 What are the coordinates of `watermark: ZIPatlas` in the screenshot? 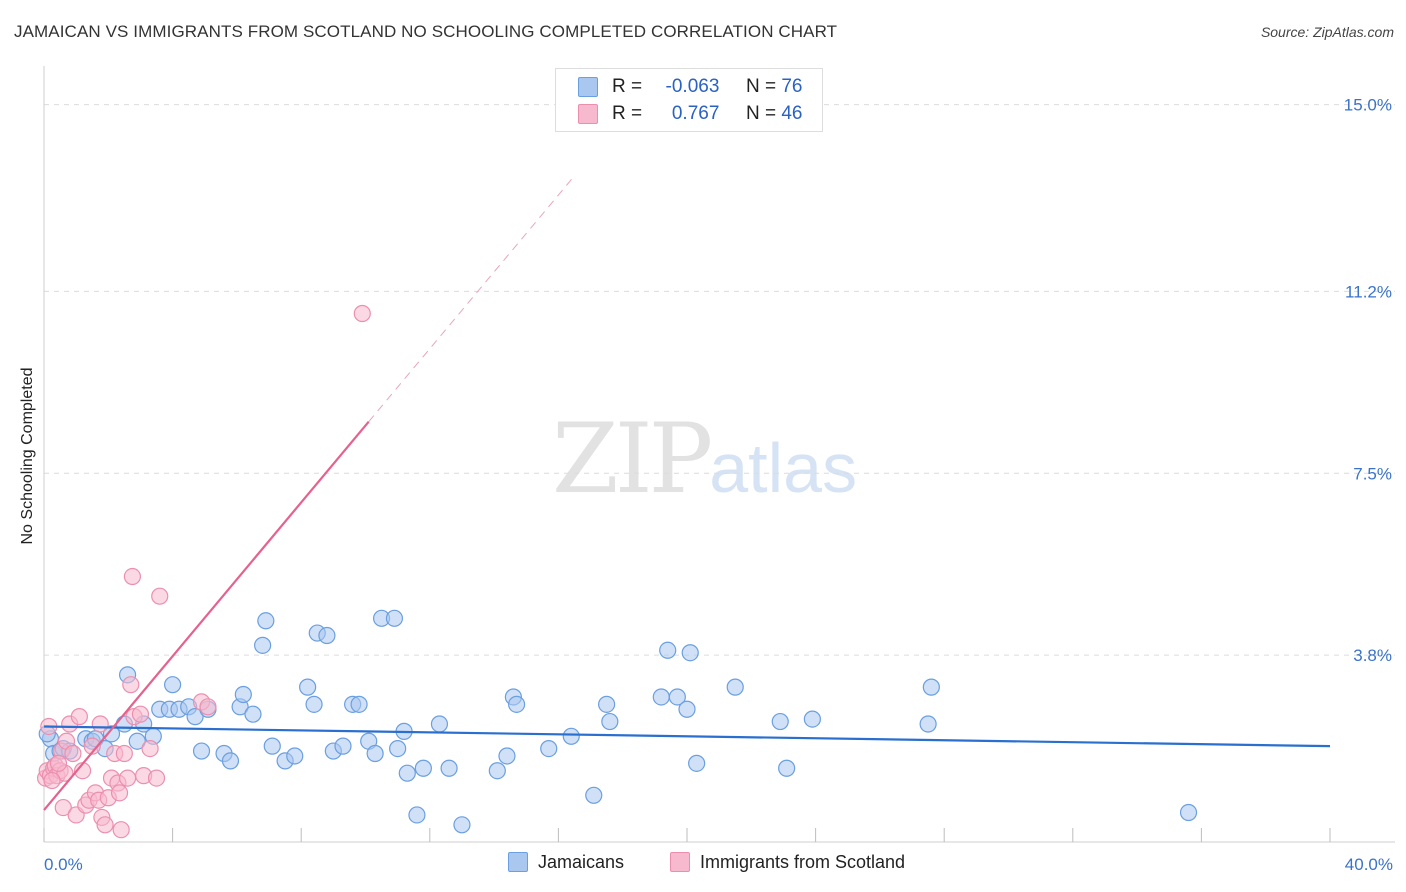 It's located at (704, 459).